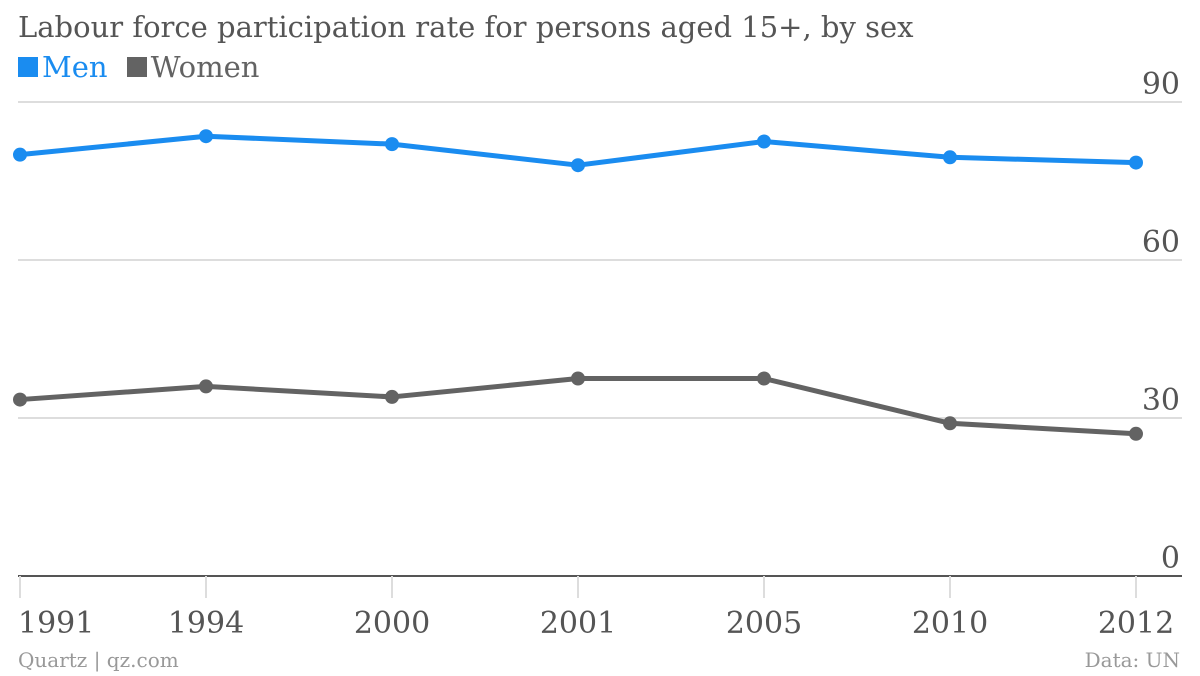  I want to click on x-tick-label: 2001, so click(578, 623).